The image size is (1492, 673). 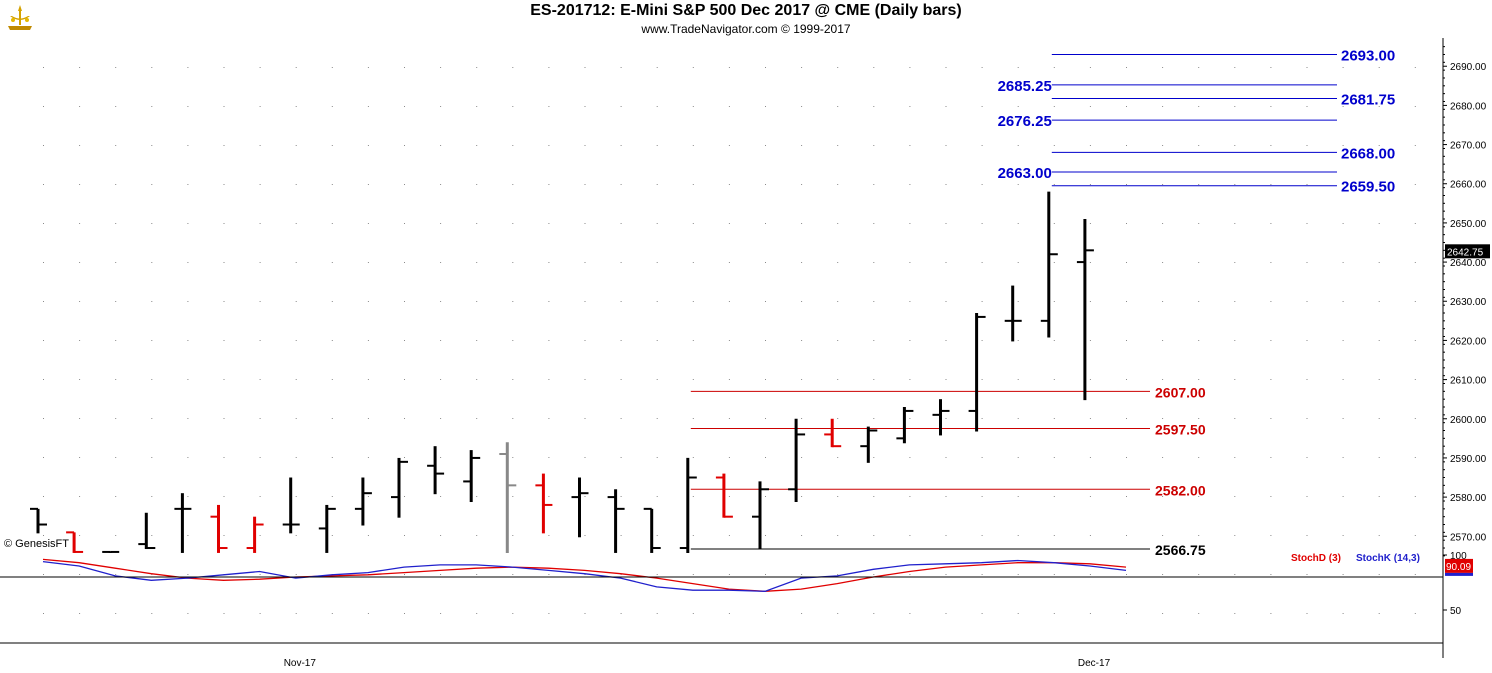 I want to click on price-tick-label: 2670.00, so click(x=1468, y=146).